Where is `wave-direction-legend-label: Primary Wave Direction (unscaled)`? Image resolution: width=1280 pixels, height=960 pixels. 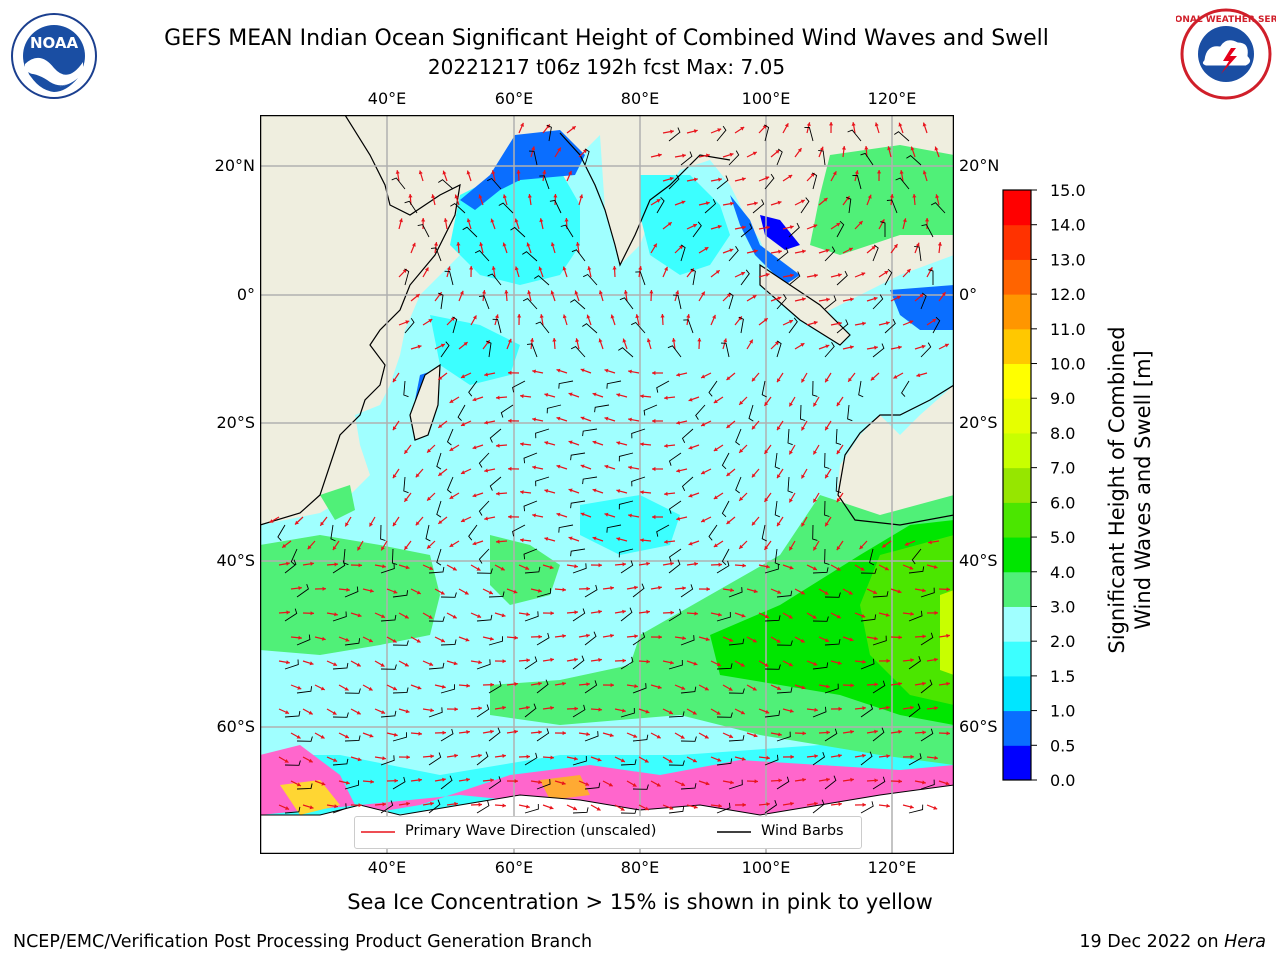 wave-direction-legend-label: Primary Wave Direction (unscaled) is located at coordinates (531, 831).